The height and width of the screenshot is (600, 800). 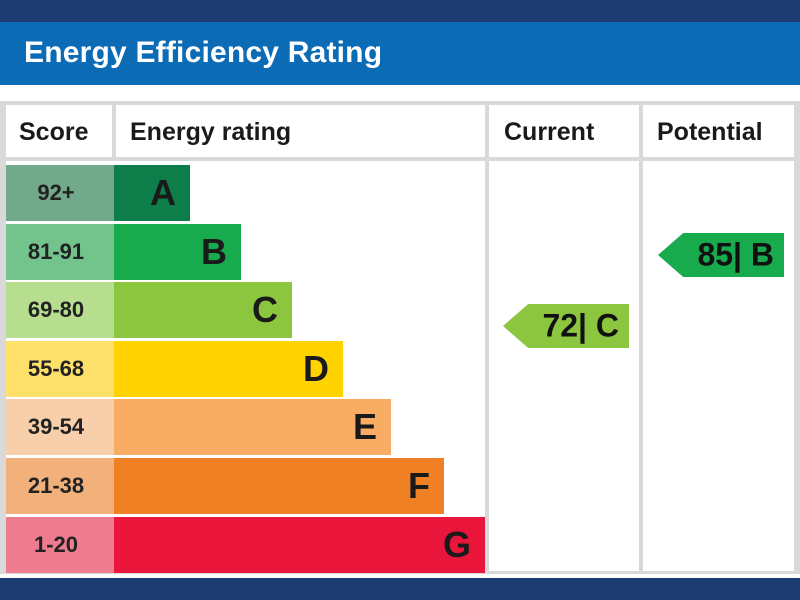 What do you see at coordinates (177, 252) in the screenshot?
I see `rating-bar-b: B` at bounding box center [177, 252].